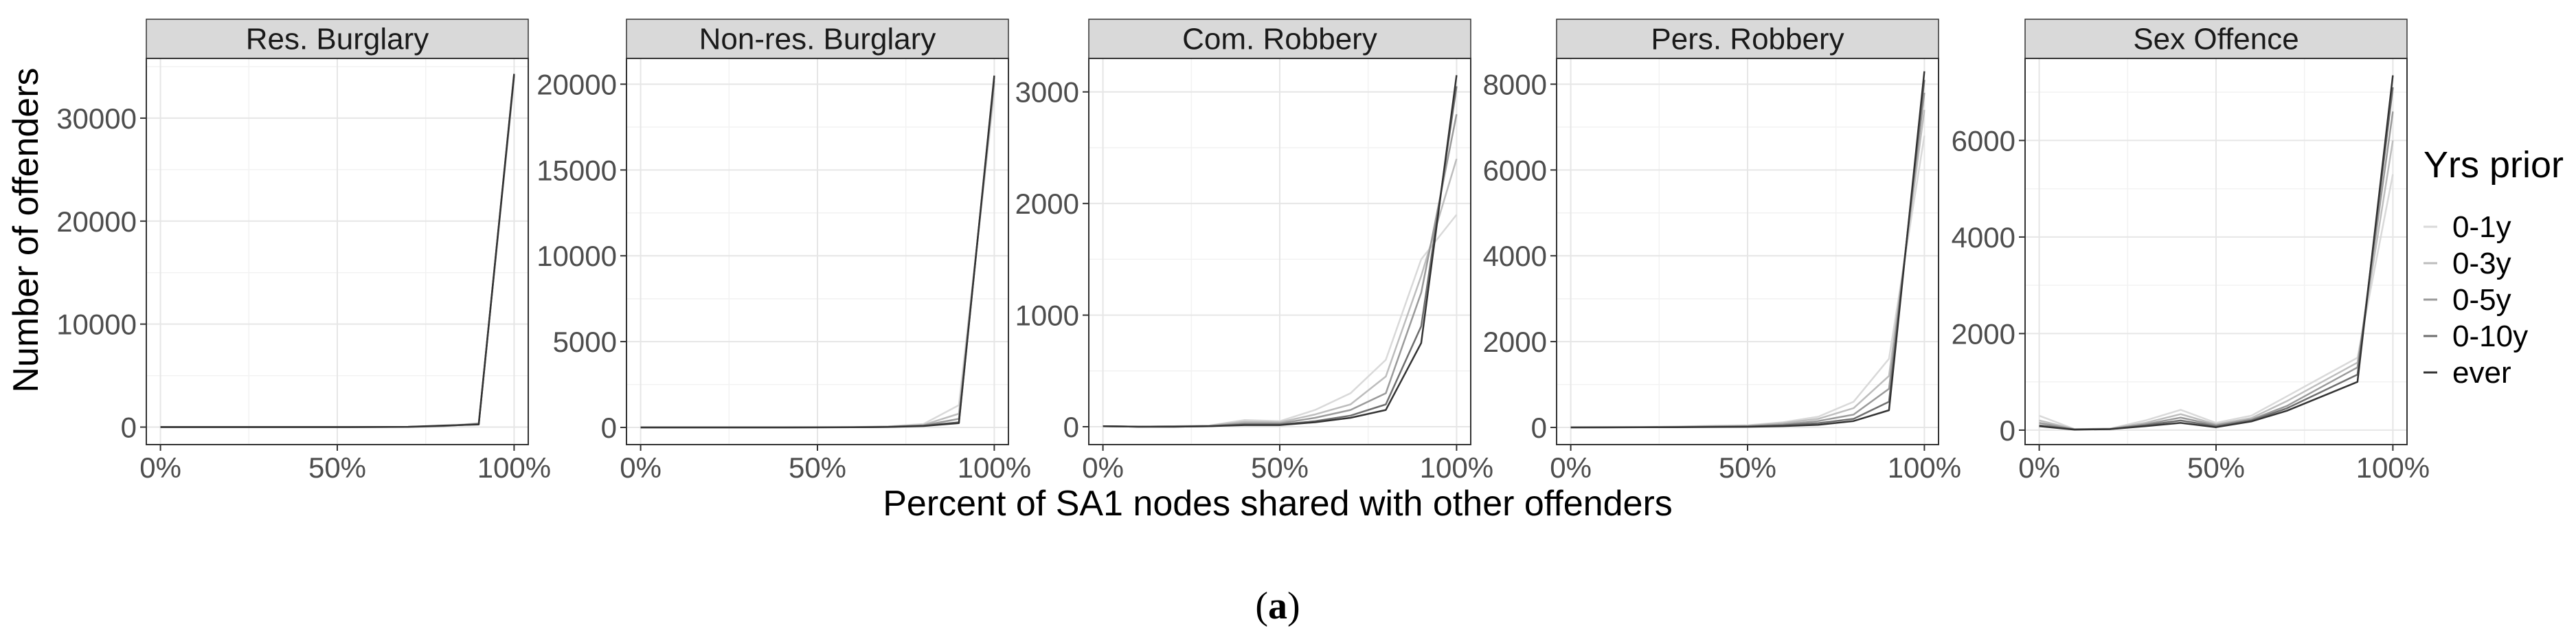 The width and height of the screenshot is (2576, 637). I want to click on caption-open-paren: (, so click(1261, 606).